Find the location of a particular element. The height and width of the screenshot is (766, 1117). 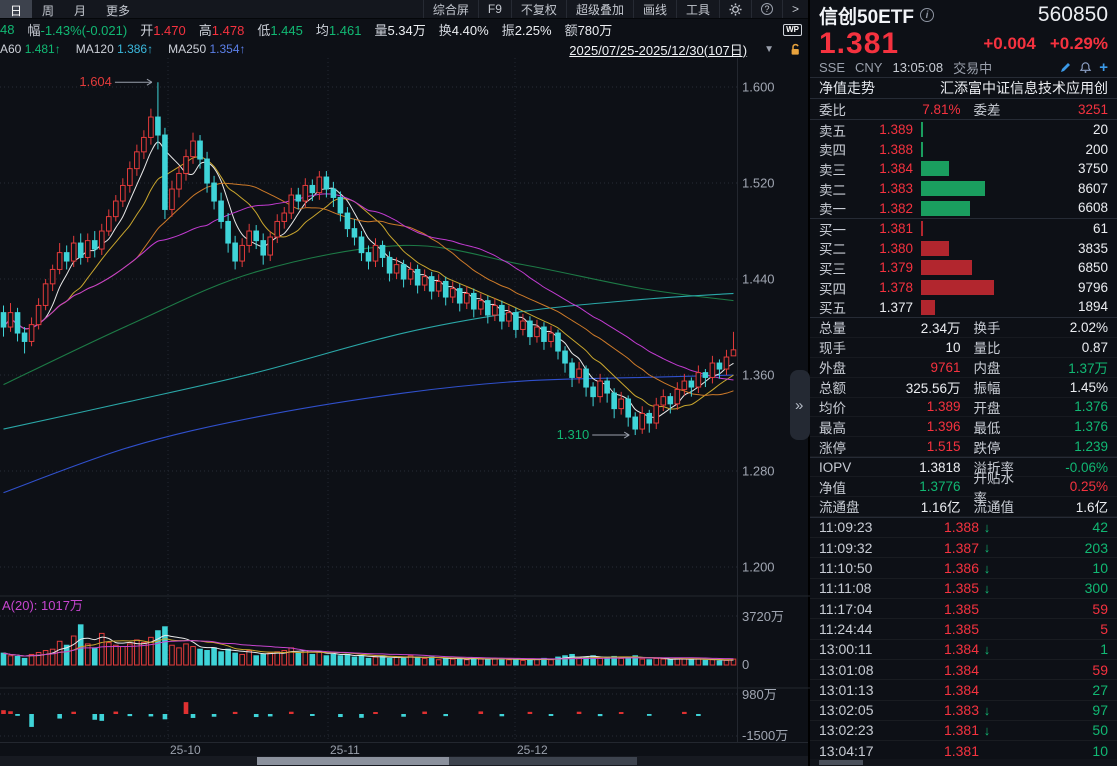

tick-row: 13:02:05 1.383 ↓ 97 is located at coordinates (963, 711).